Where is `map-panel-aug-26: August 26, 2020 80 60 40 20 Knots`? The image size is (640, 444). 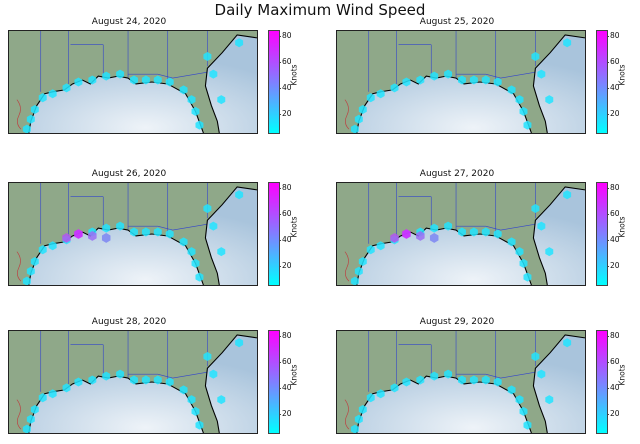
map-panel-aug-26: August 26, 2020 80 60 40 20 Knots is located at coordinates (155, 232).